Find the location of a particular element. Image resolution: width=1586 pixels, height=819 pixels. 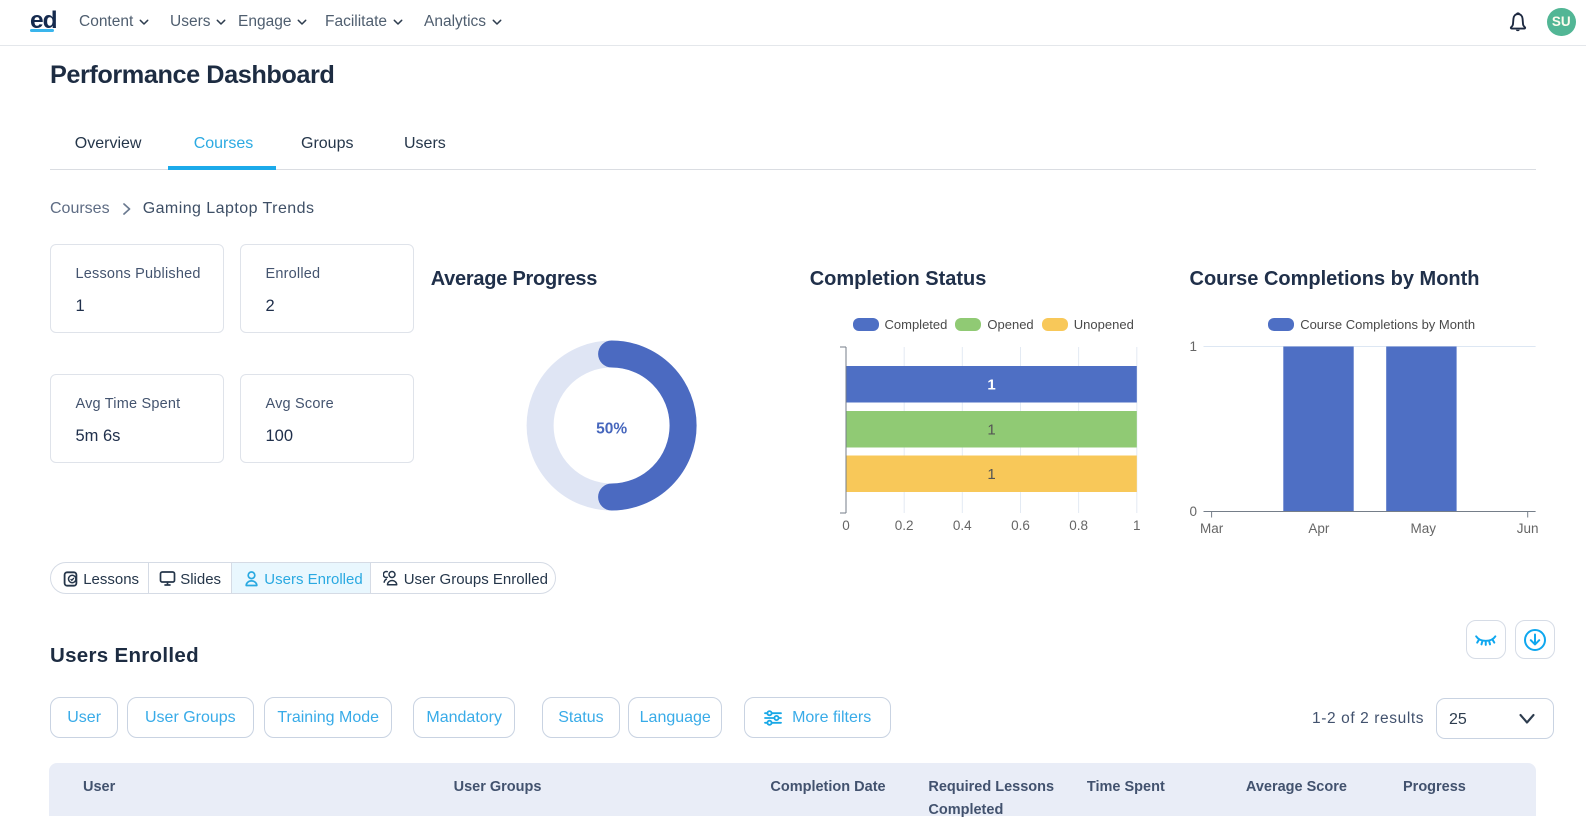

svg-text: May is located at coordinates (1424, 528).